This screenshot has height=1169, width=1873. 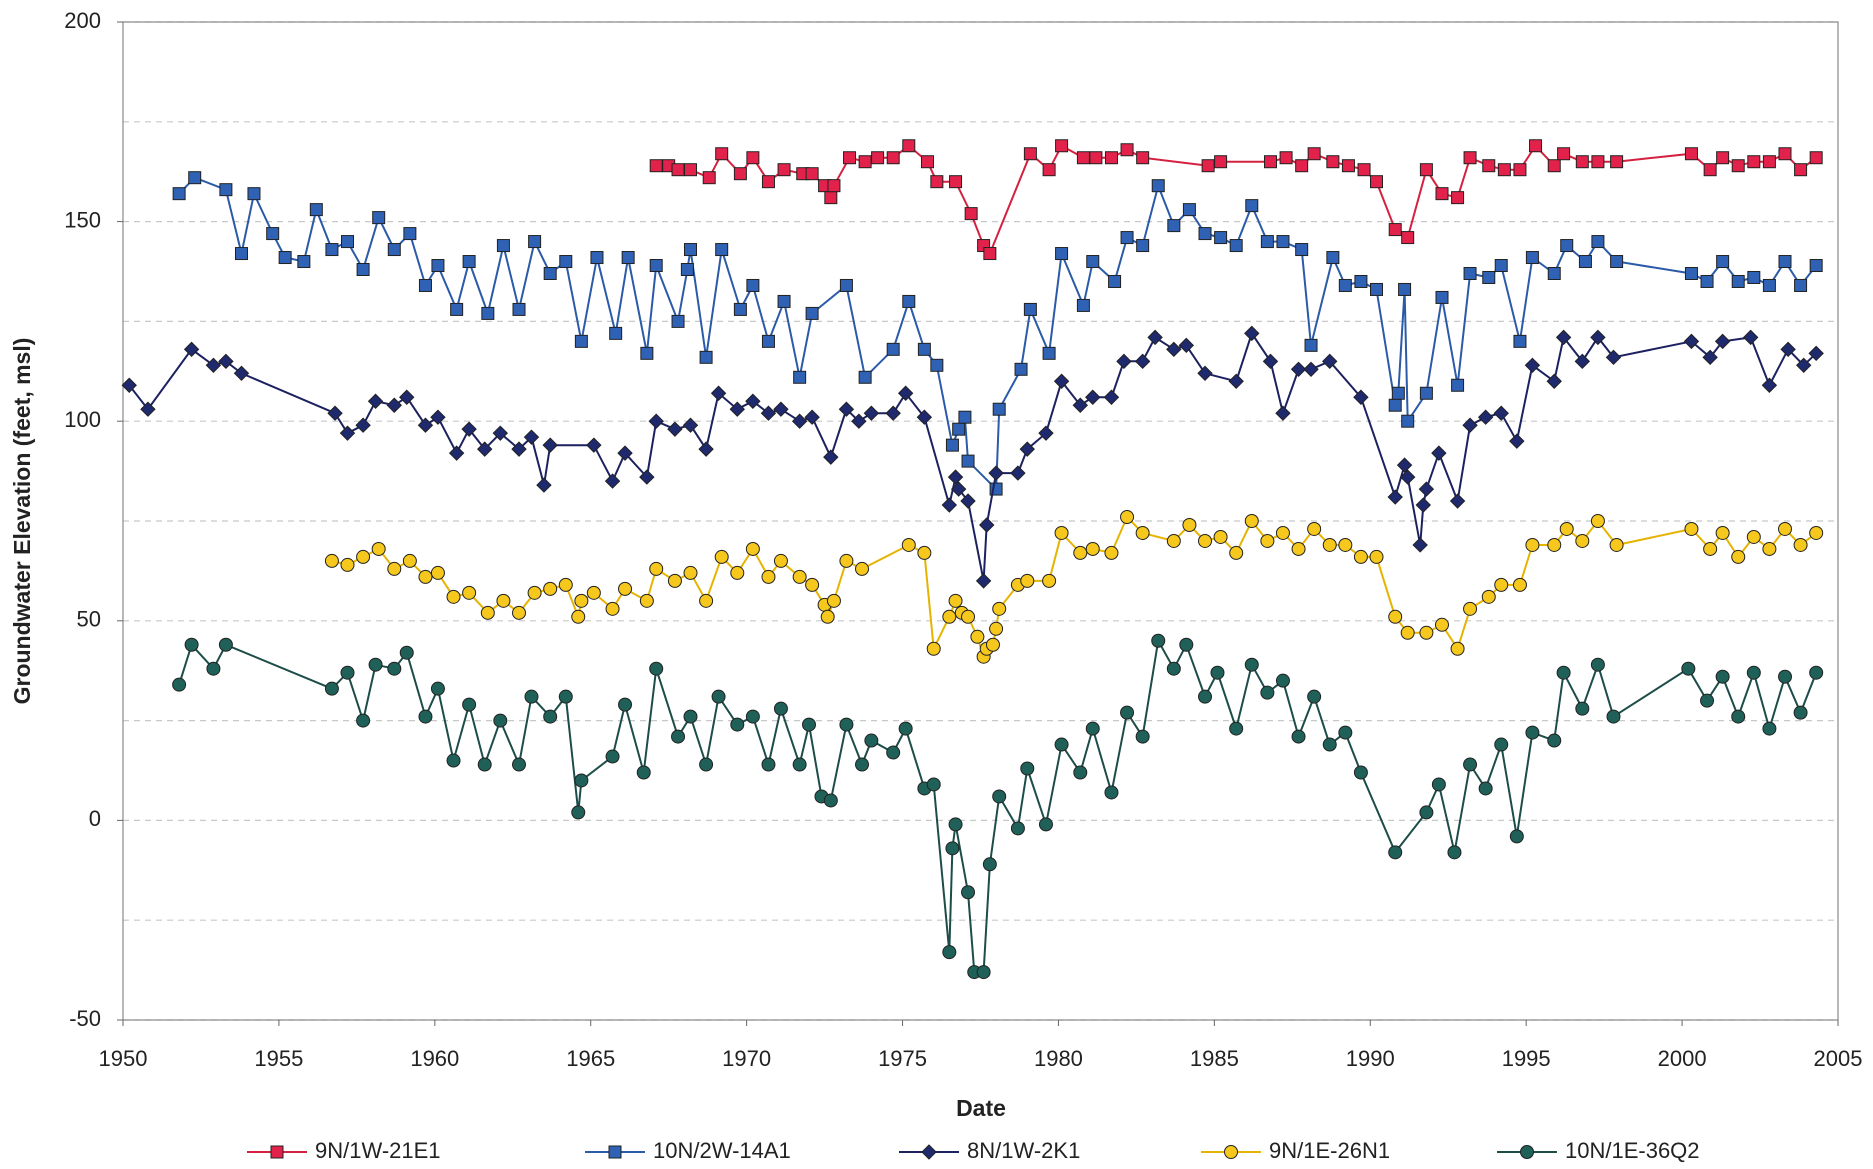 I want to click on legend-label: 9N/1W-21E1, so click(x=378, y=1150).